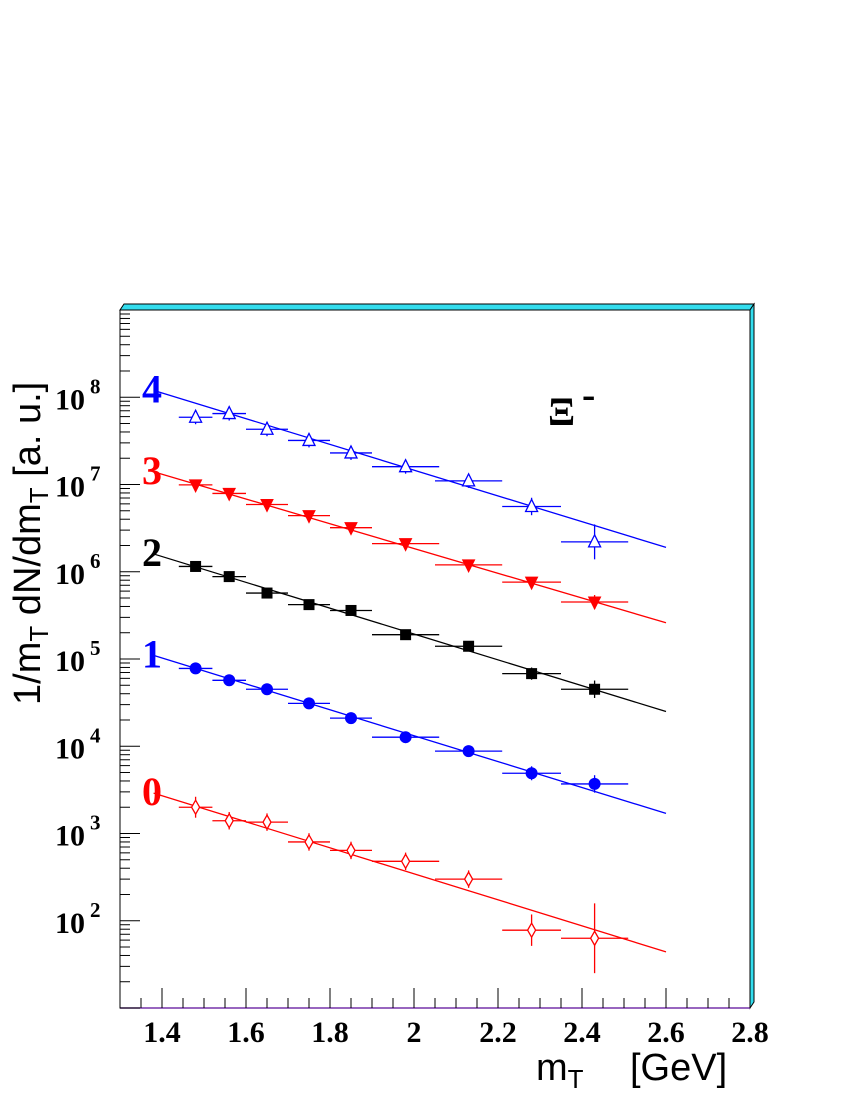  I want to click on x-axis-title-sub: T, so click(576, 1079).